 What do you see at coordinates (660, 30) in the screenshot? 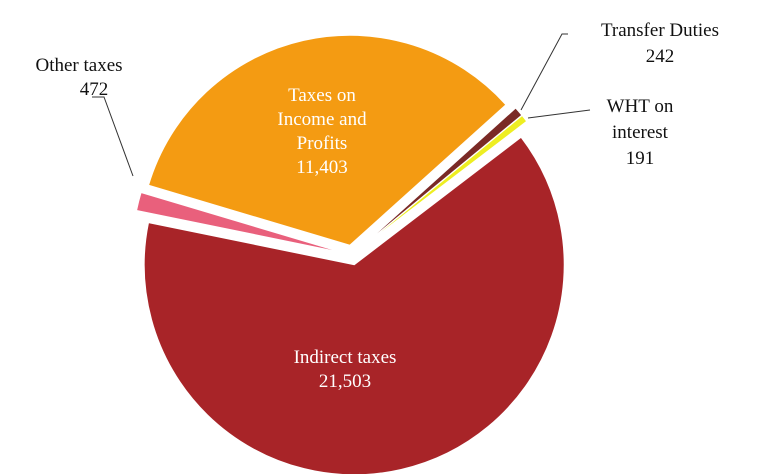
I see `category-label: Transfer Duties` at bounding box center [660, 30].